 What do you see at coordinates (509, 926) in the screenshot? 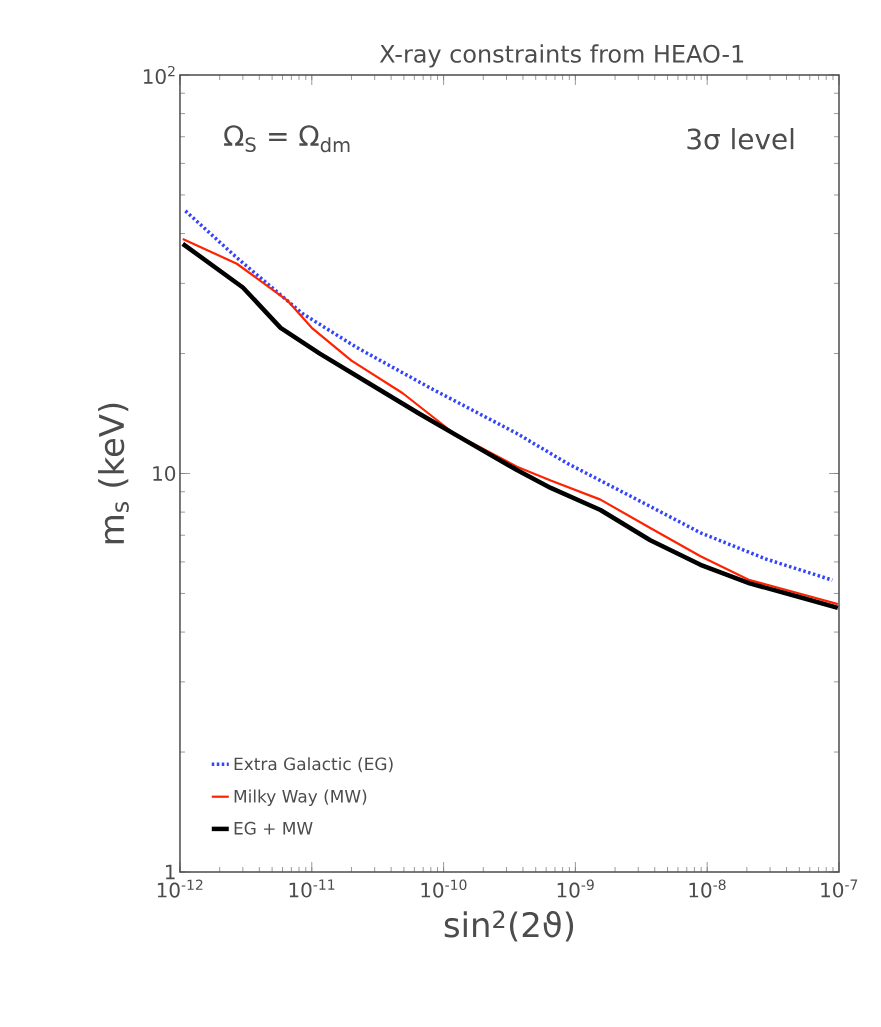
I see `x-axis-title: sin$^{2}$(2ϑ)` at bounding box center [509, 926].